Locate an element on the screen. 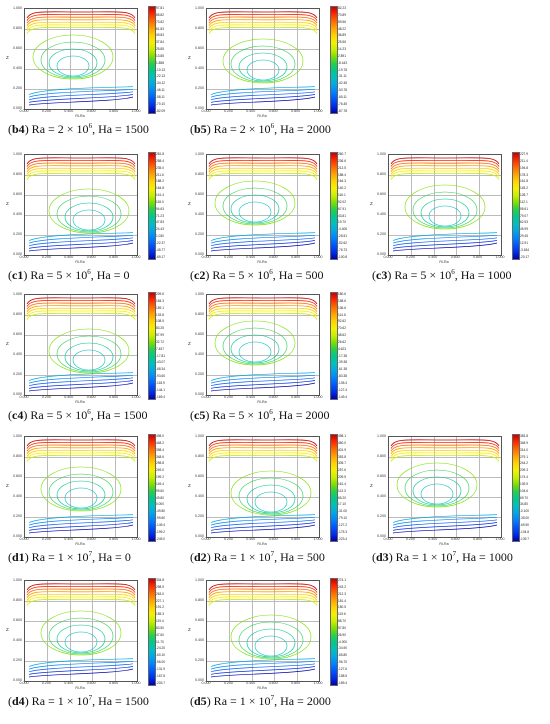 The width and height of the screenshot is (550, 724). colorbar-level-label: 150.5 is located at coordinates (342, 607).